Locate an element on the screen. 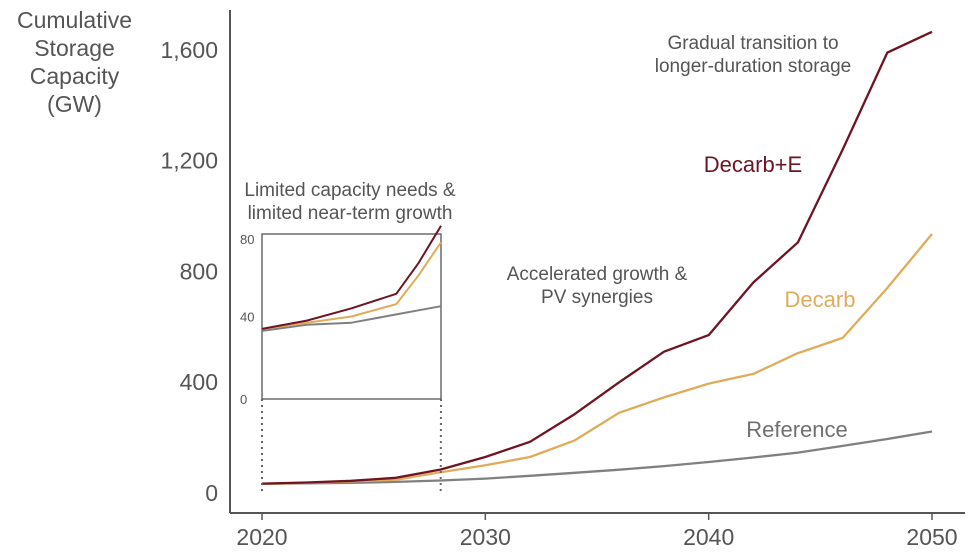 The height and width of the screenshot is (555, 975). annotation-line: Reference is located at coordinates (797, 429).